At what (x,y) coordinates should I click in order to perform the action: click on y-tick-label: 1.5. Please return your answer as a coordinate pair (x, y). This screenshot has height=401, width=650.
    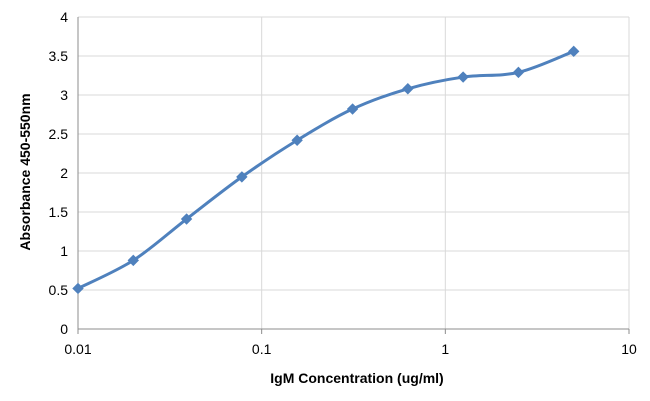
    Looking at the image, I should click on (59, 212).